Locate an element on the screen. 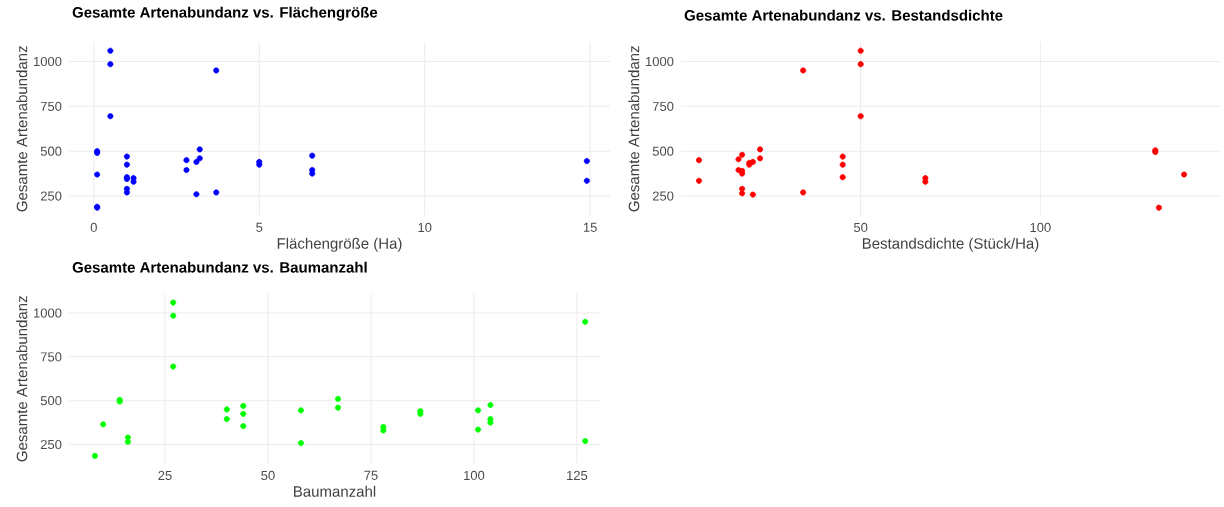 This screenshot has width=1224, height=507. x-tick-label: 0 is located at coordinates (93, 227).